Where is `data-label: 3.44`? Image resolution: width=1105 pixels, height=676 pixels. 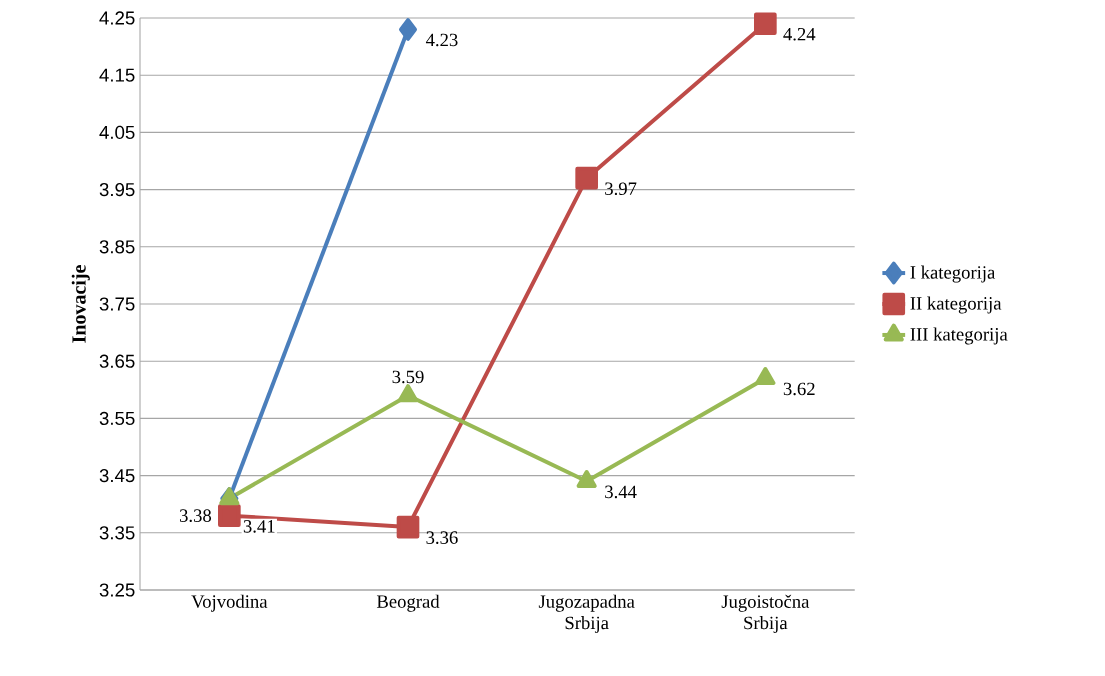
data-label: 3.44 is located at coordinates (621, 492).